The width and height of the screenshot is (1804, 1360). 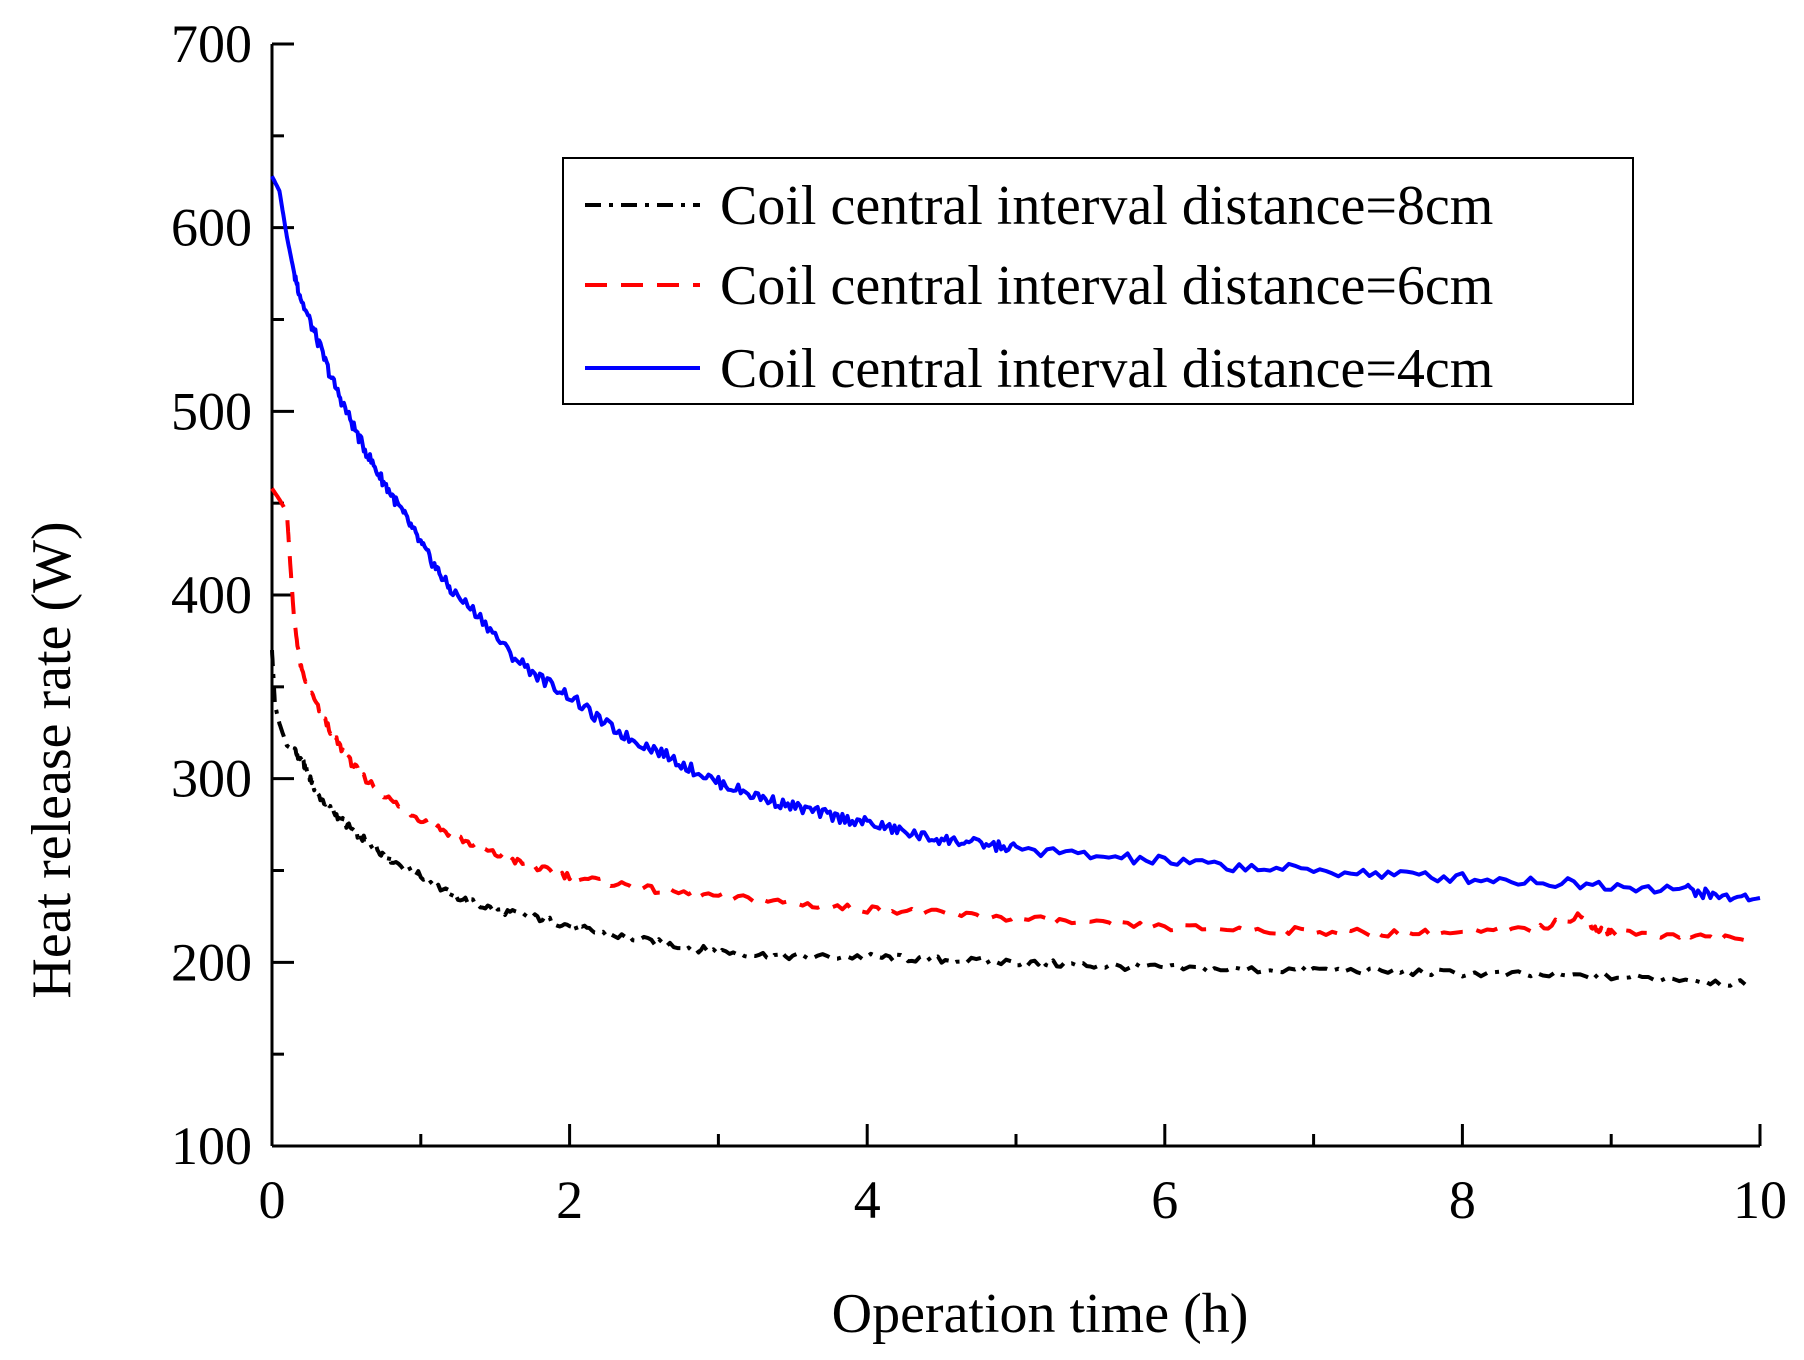 I want to click on x-tick-label: 10, so click(x=1760, y=1200).